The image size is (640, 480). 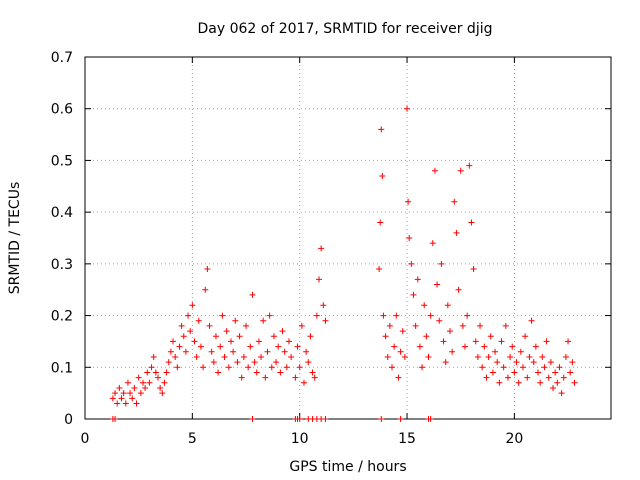 What do you see at coordinates (62, 213) in the screenshot?
I see `y-tick-label: 0.4` at bounding box center [62, 213].